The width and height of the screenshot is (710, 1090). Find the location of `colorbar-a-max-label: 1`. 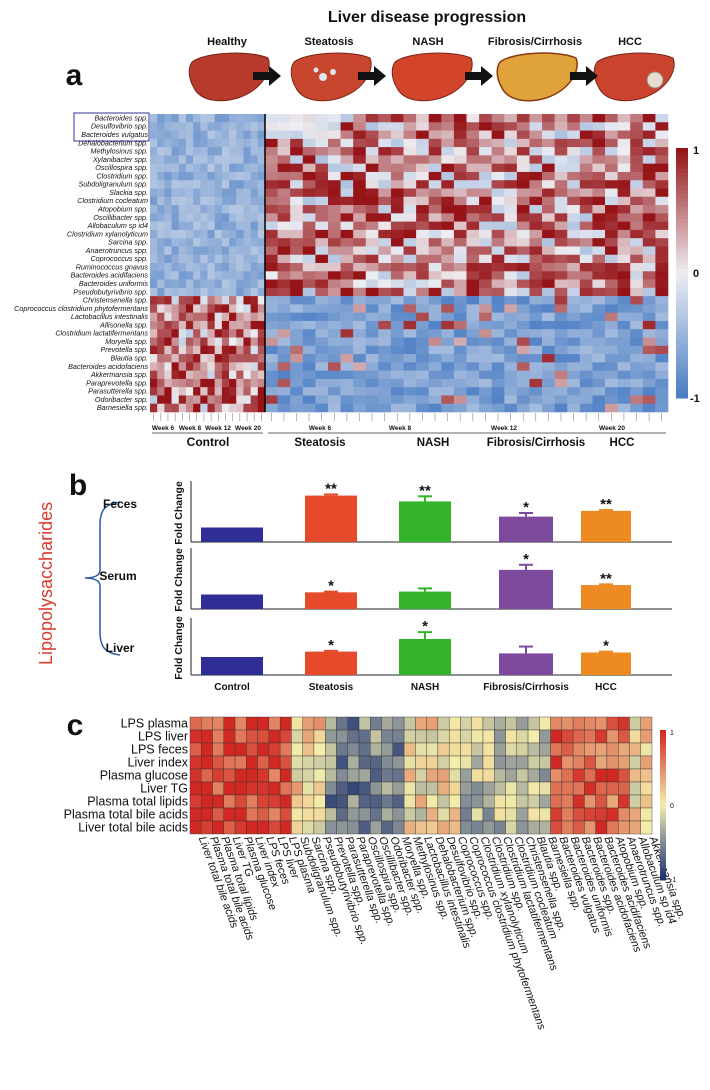

colorbar-a-max-label: 1 is located at coordinates (696, 151).